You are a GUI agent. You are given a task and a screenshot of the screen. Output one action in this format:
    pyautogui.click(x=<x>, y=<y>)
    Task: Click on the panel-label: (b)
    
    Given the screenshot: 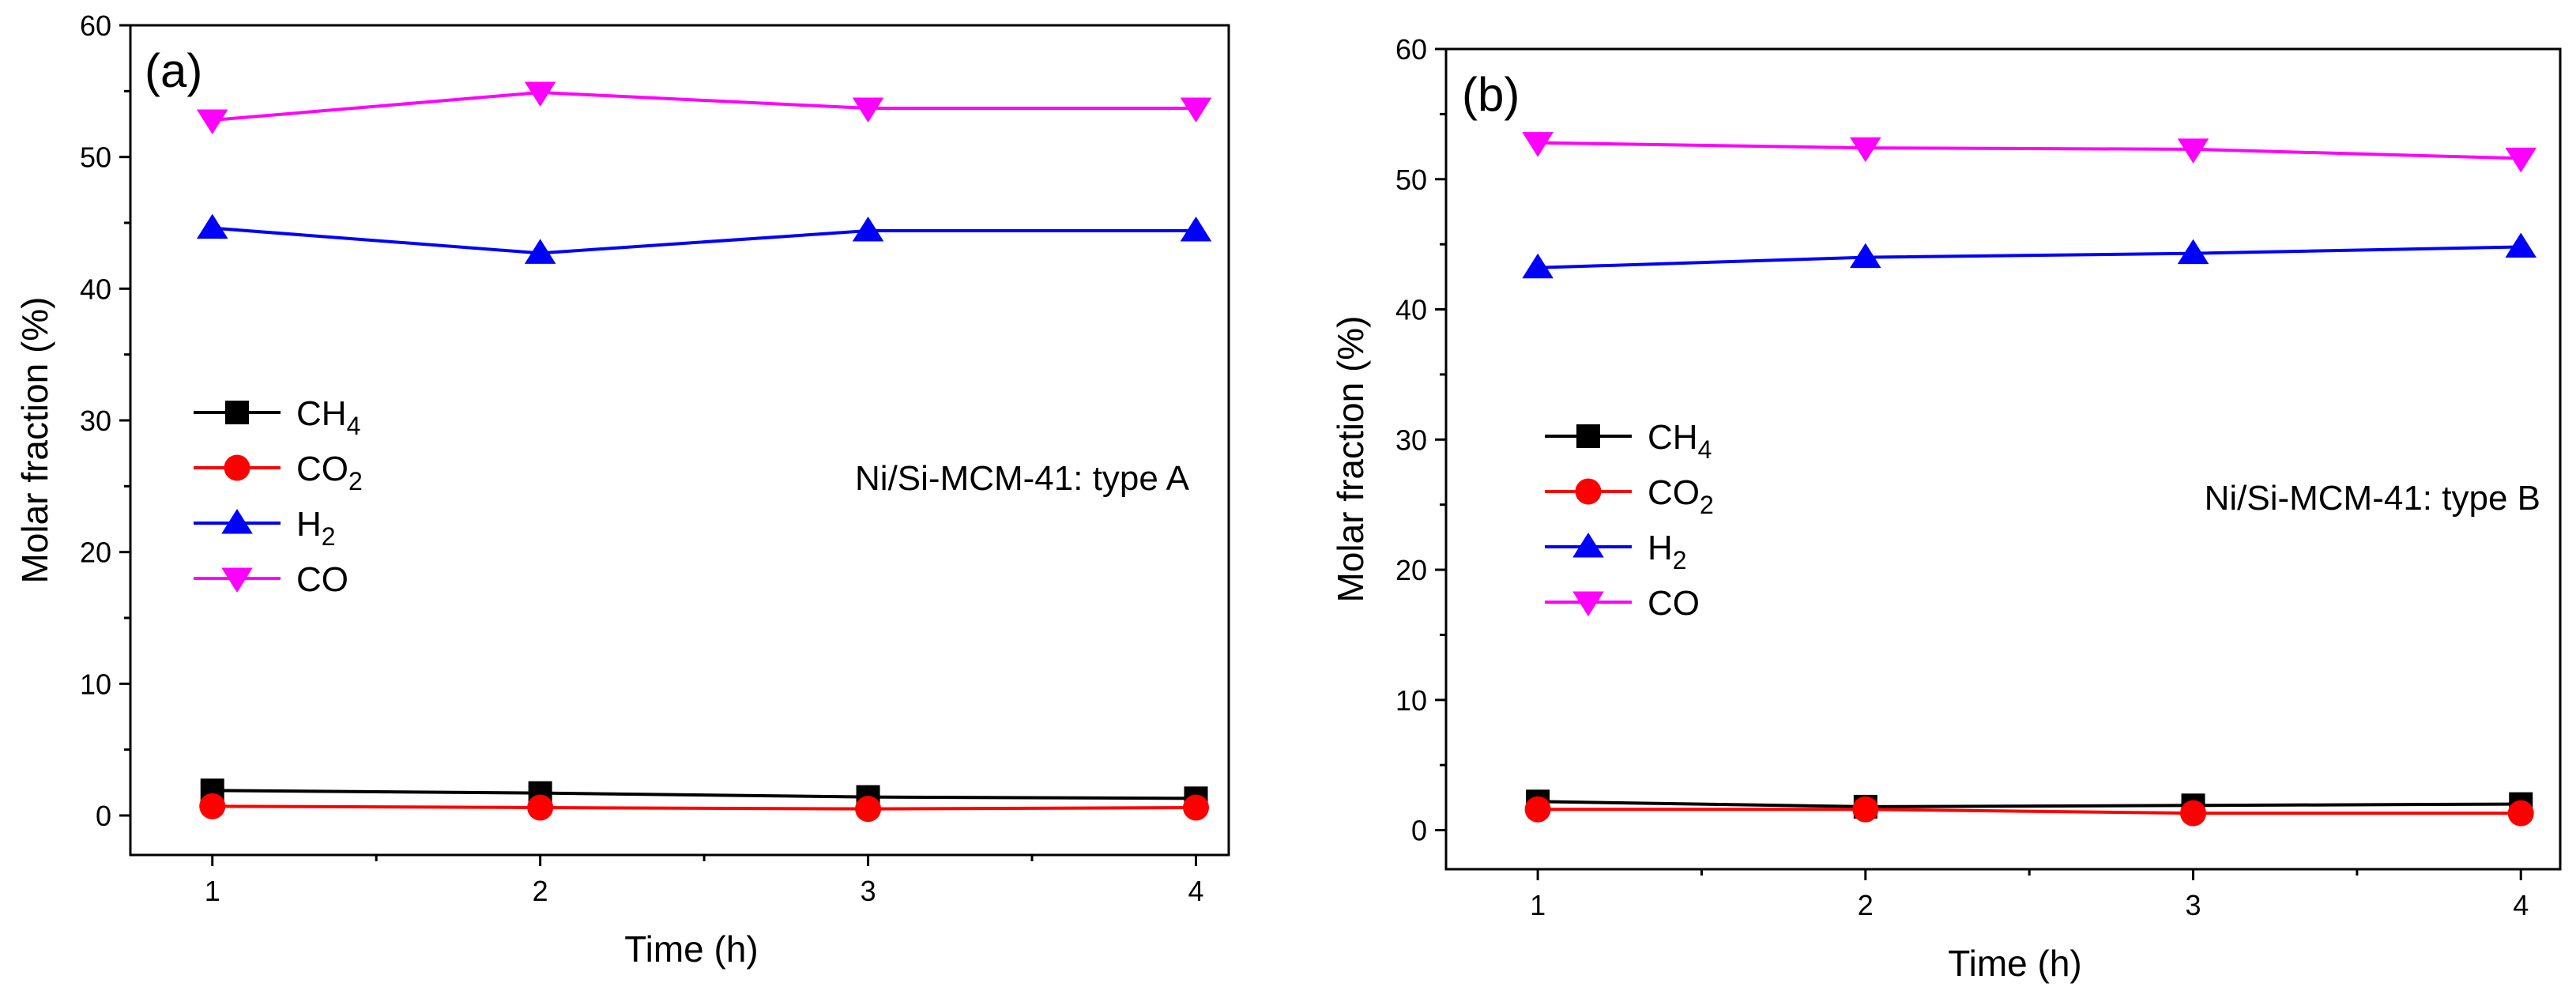 What is the action you would take?
    pyautogui.click(x=1491, y=95)
    